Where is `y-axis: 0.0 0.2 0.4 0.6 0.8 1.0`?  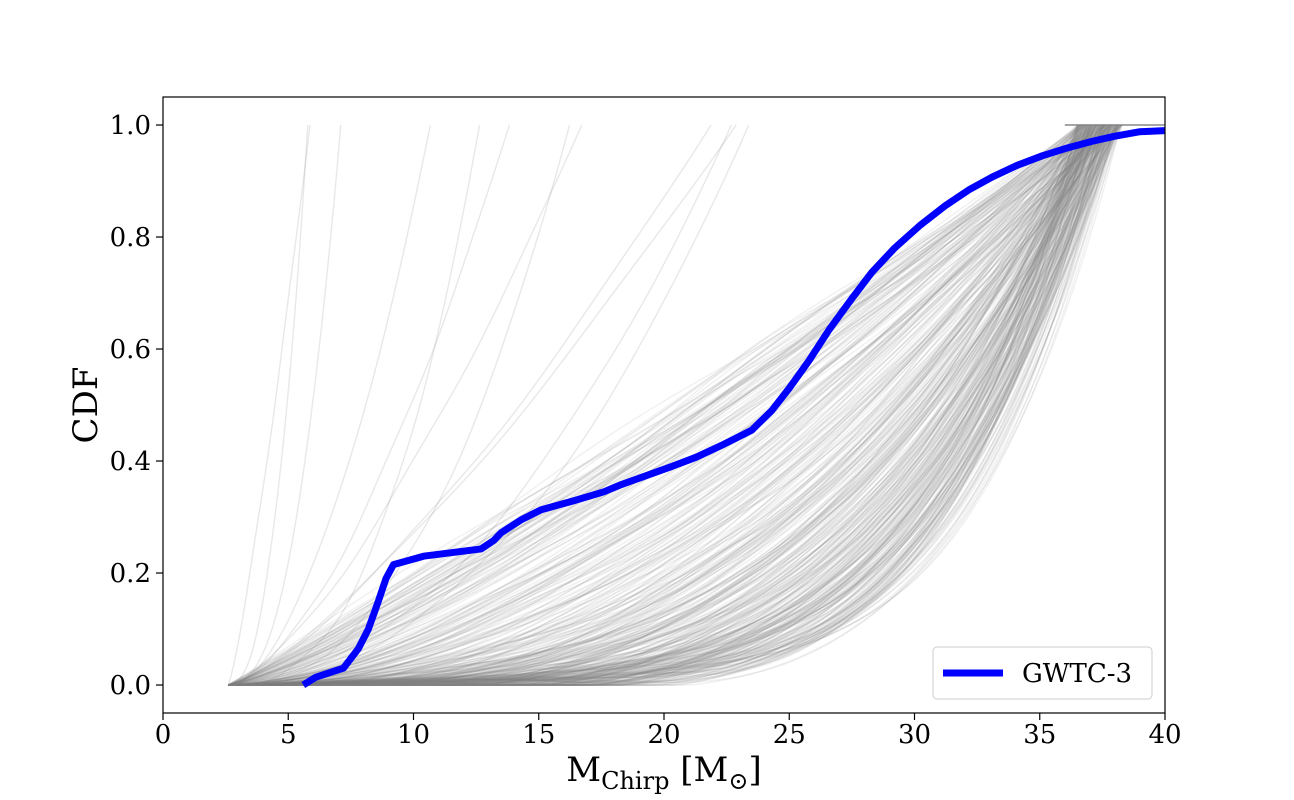
y-axis: 0.0 0.2 0.4 0.6 0.8 1.0 is located at coordinates (136, 406).